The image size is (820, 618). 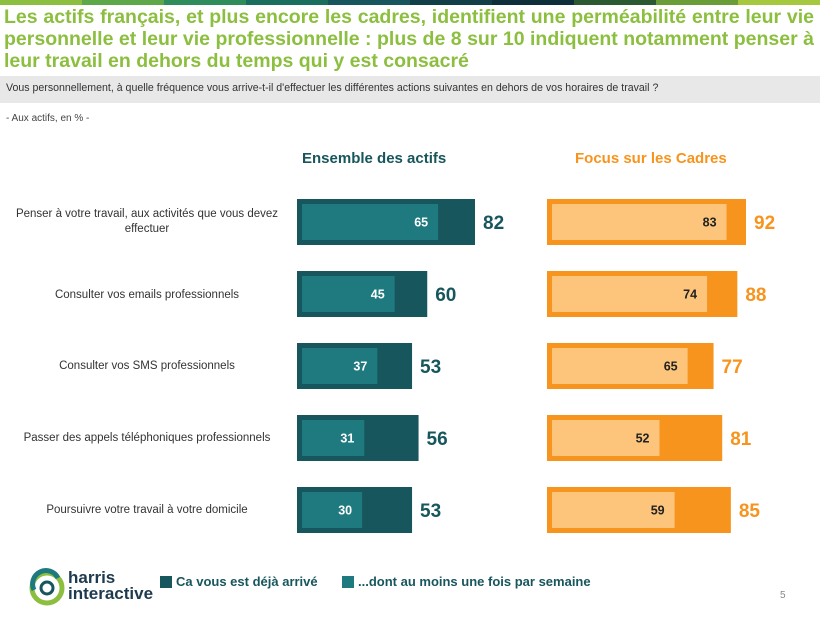 I want to click on data-label-weekly-all: 30, so click(x=345, y=511).